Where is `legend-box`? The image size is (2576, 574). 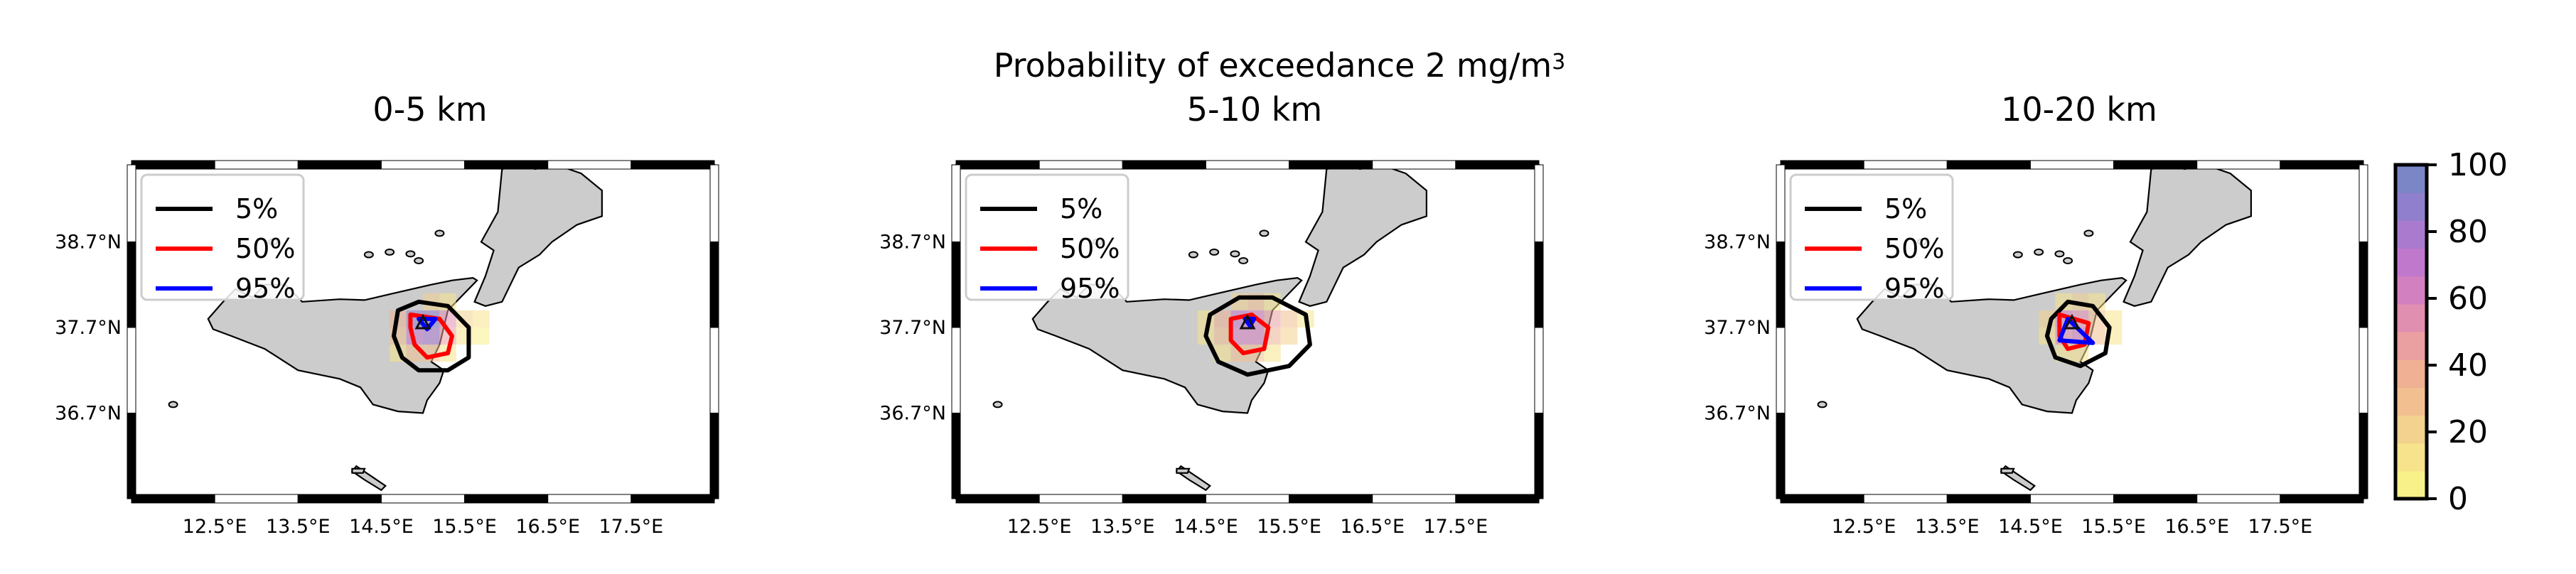
legend-box is located at coordinates (1871, 237).